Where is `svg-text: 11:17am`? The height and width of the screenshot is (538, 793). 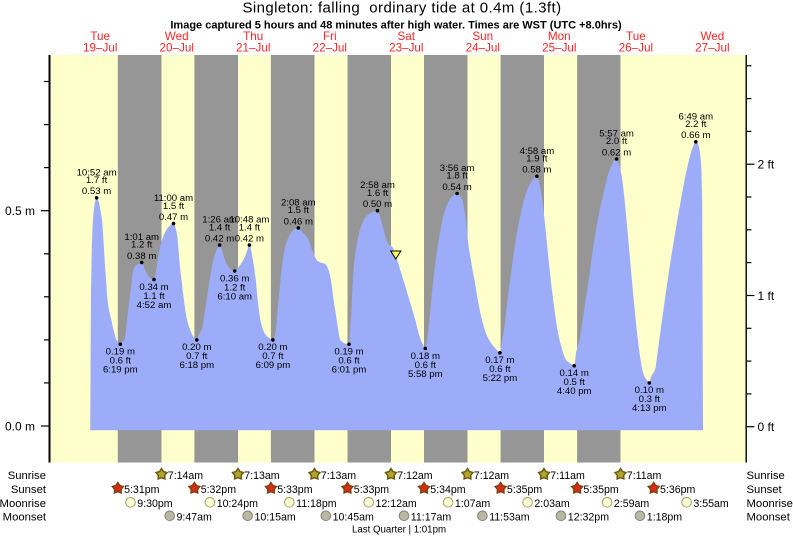 svg-text: 11:17am is located at coordinates (431, 517).